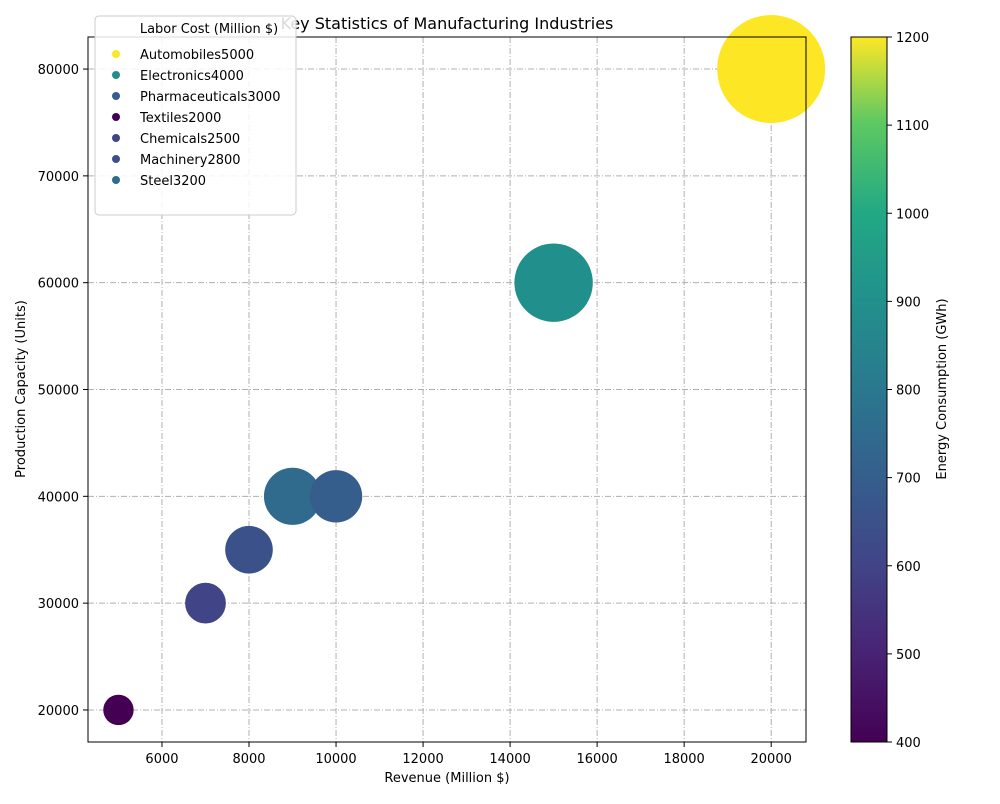 The image size is (1000, 804). What do you see at coordinates (58, 177) in the screenshot?
I see `y-tick-label: 70000` at bounding box center [58, 177].